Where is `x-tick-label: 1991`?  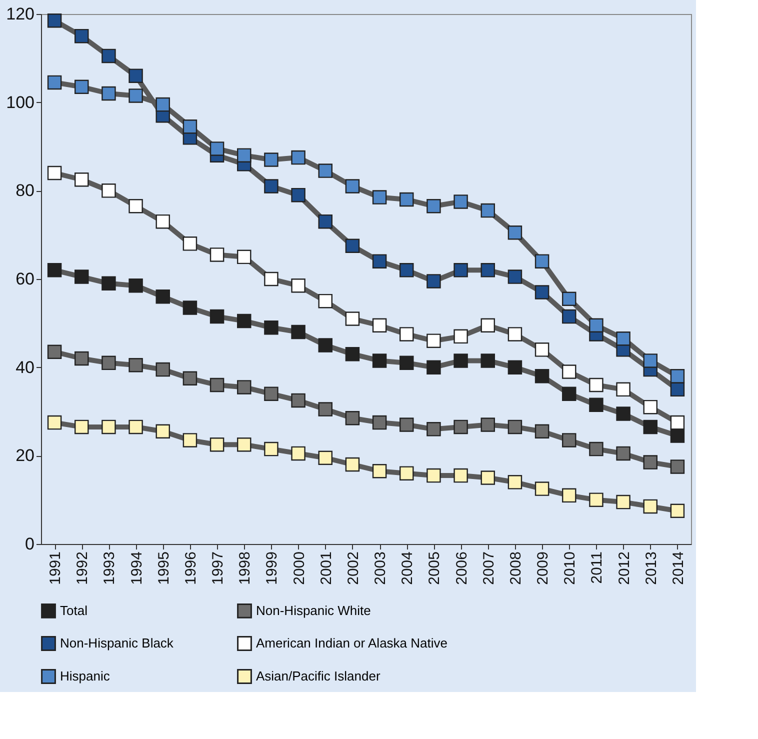 x-tick-label: 1991 is located at coordinates (55, 568).